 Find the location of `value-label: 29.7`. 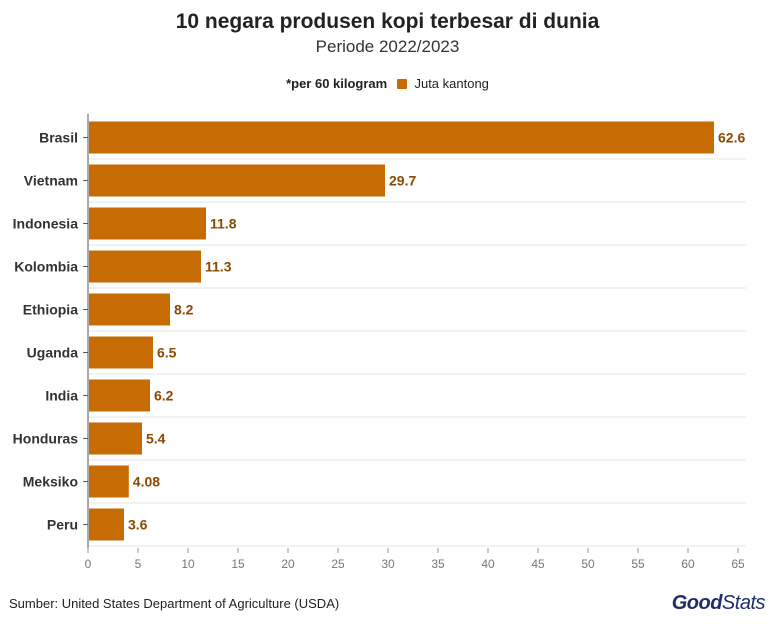

value-label: 29.7 is located at coordinates (402, 181).